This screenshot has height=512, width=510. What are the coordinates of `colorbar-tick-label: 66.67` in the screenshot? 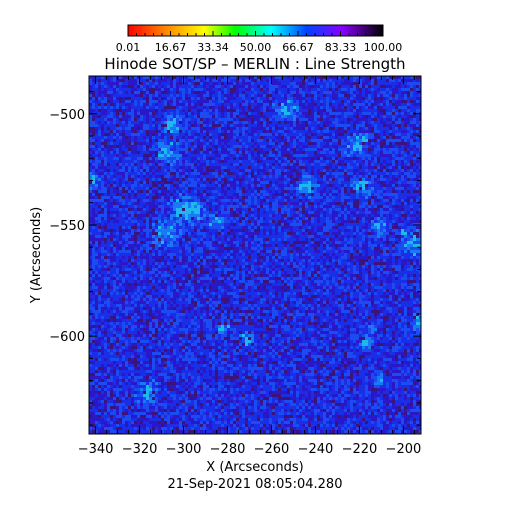 It's located at (298, 47).